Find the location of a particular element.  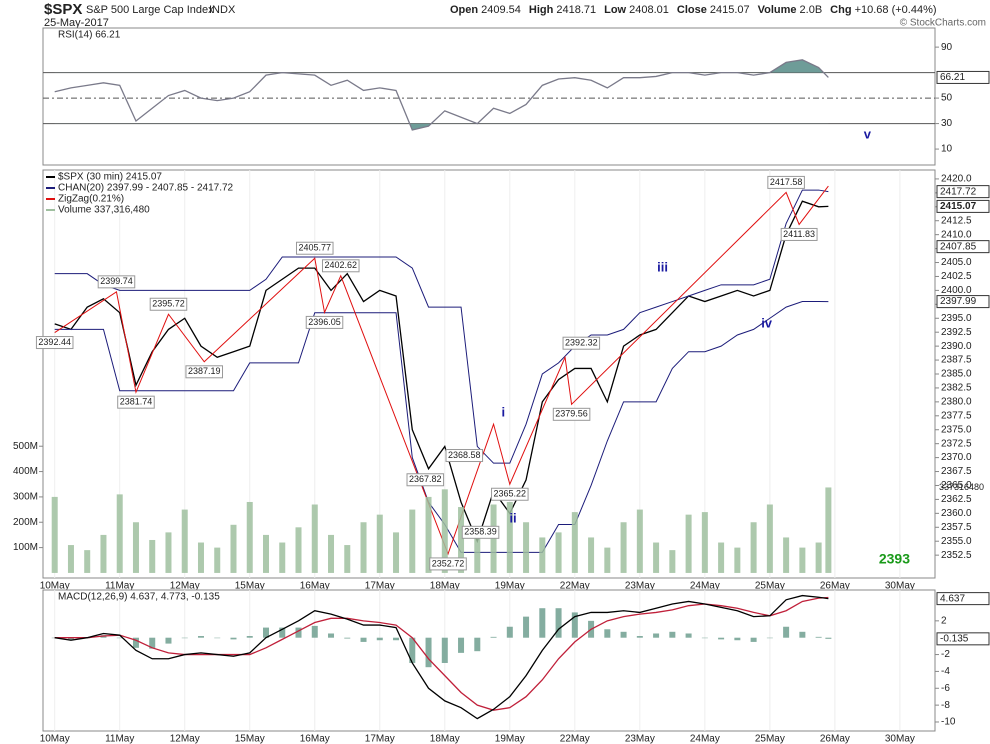

y-tick-label: 2372.5 is located at coordinates (956, 443).